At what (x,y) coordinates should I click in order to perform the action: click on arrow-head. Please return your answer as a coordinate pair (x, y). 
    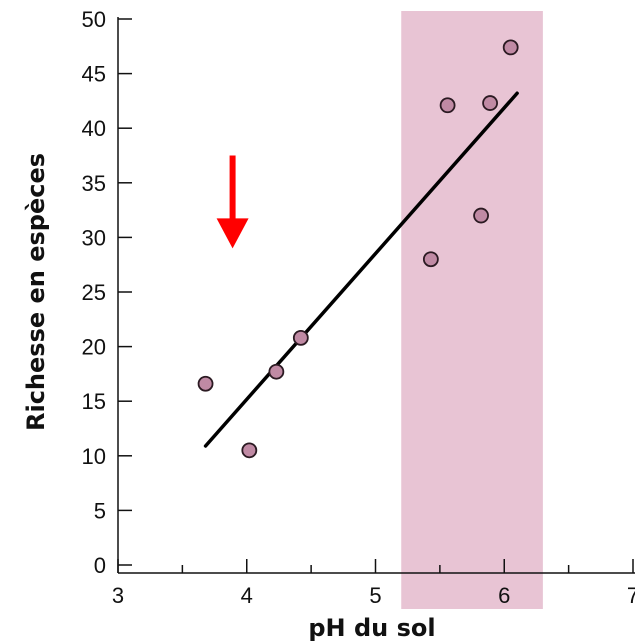
    Looking at the image, I should click on (232, 233).